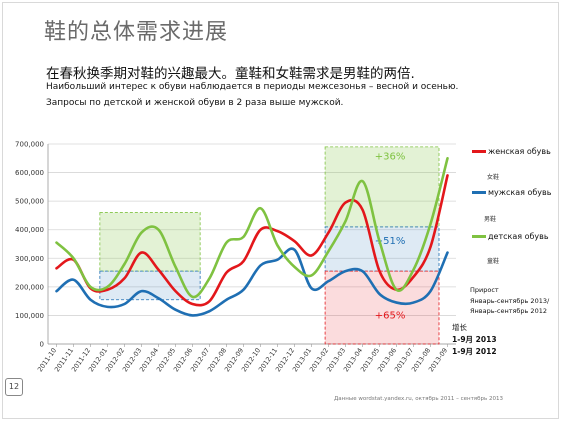  What do you see at coordinates (493, 177) in the screenshot?
I see `legend-women-cn: 女鞋` at bounding box center [493, 177].